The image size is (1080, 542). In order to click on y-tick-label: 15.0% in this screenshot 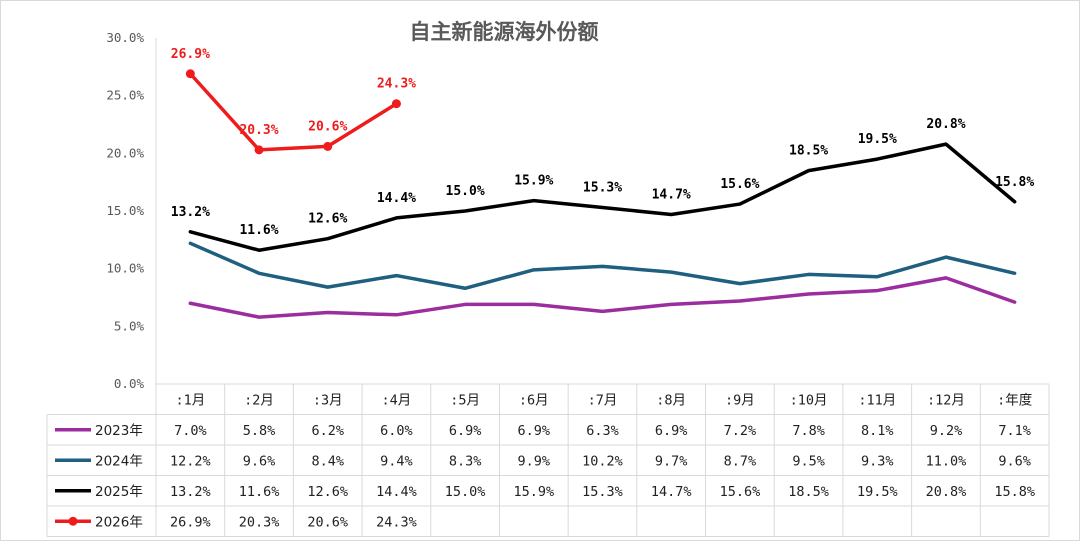, I will do `click(125, 210)`.